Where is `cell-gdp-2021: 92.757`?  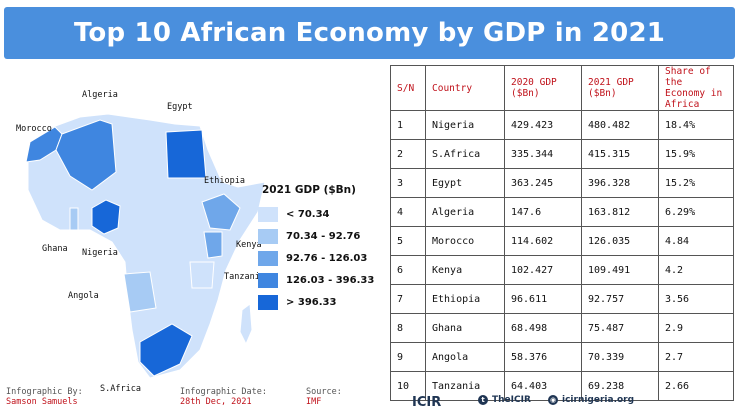
cell-gdp-2021: 92.757 is located at coordinates (620, 299).